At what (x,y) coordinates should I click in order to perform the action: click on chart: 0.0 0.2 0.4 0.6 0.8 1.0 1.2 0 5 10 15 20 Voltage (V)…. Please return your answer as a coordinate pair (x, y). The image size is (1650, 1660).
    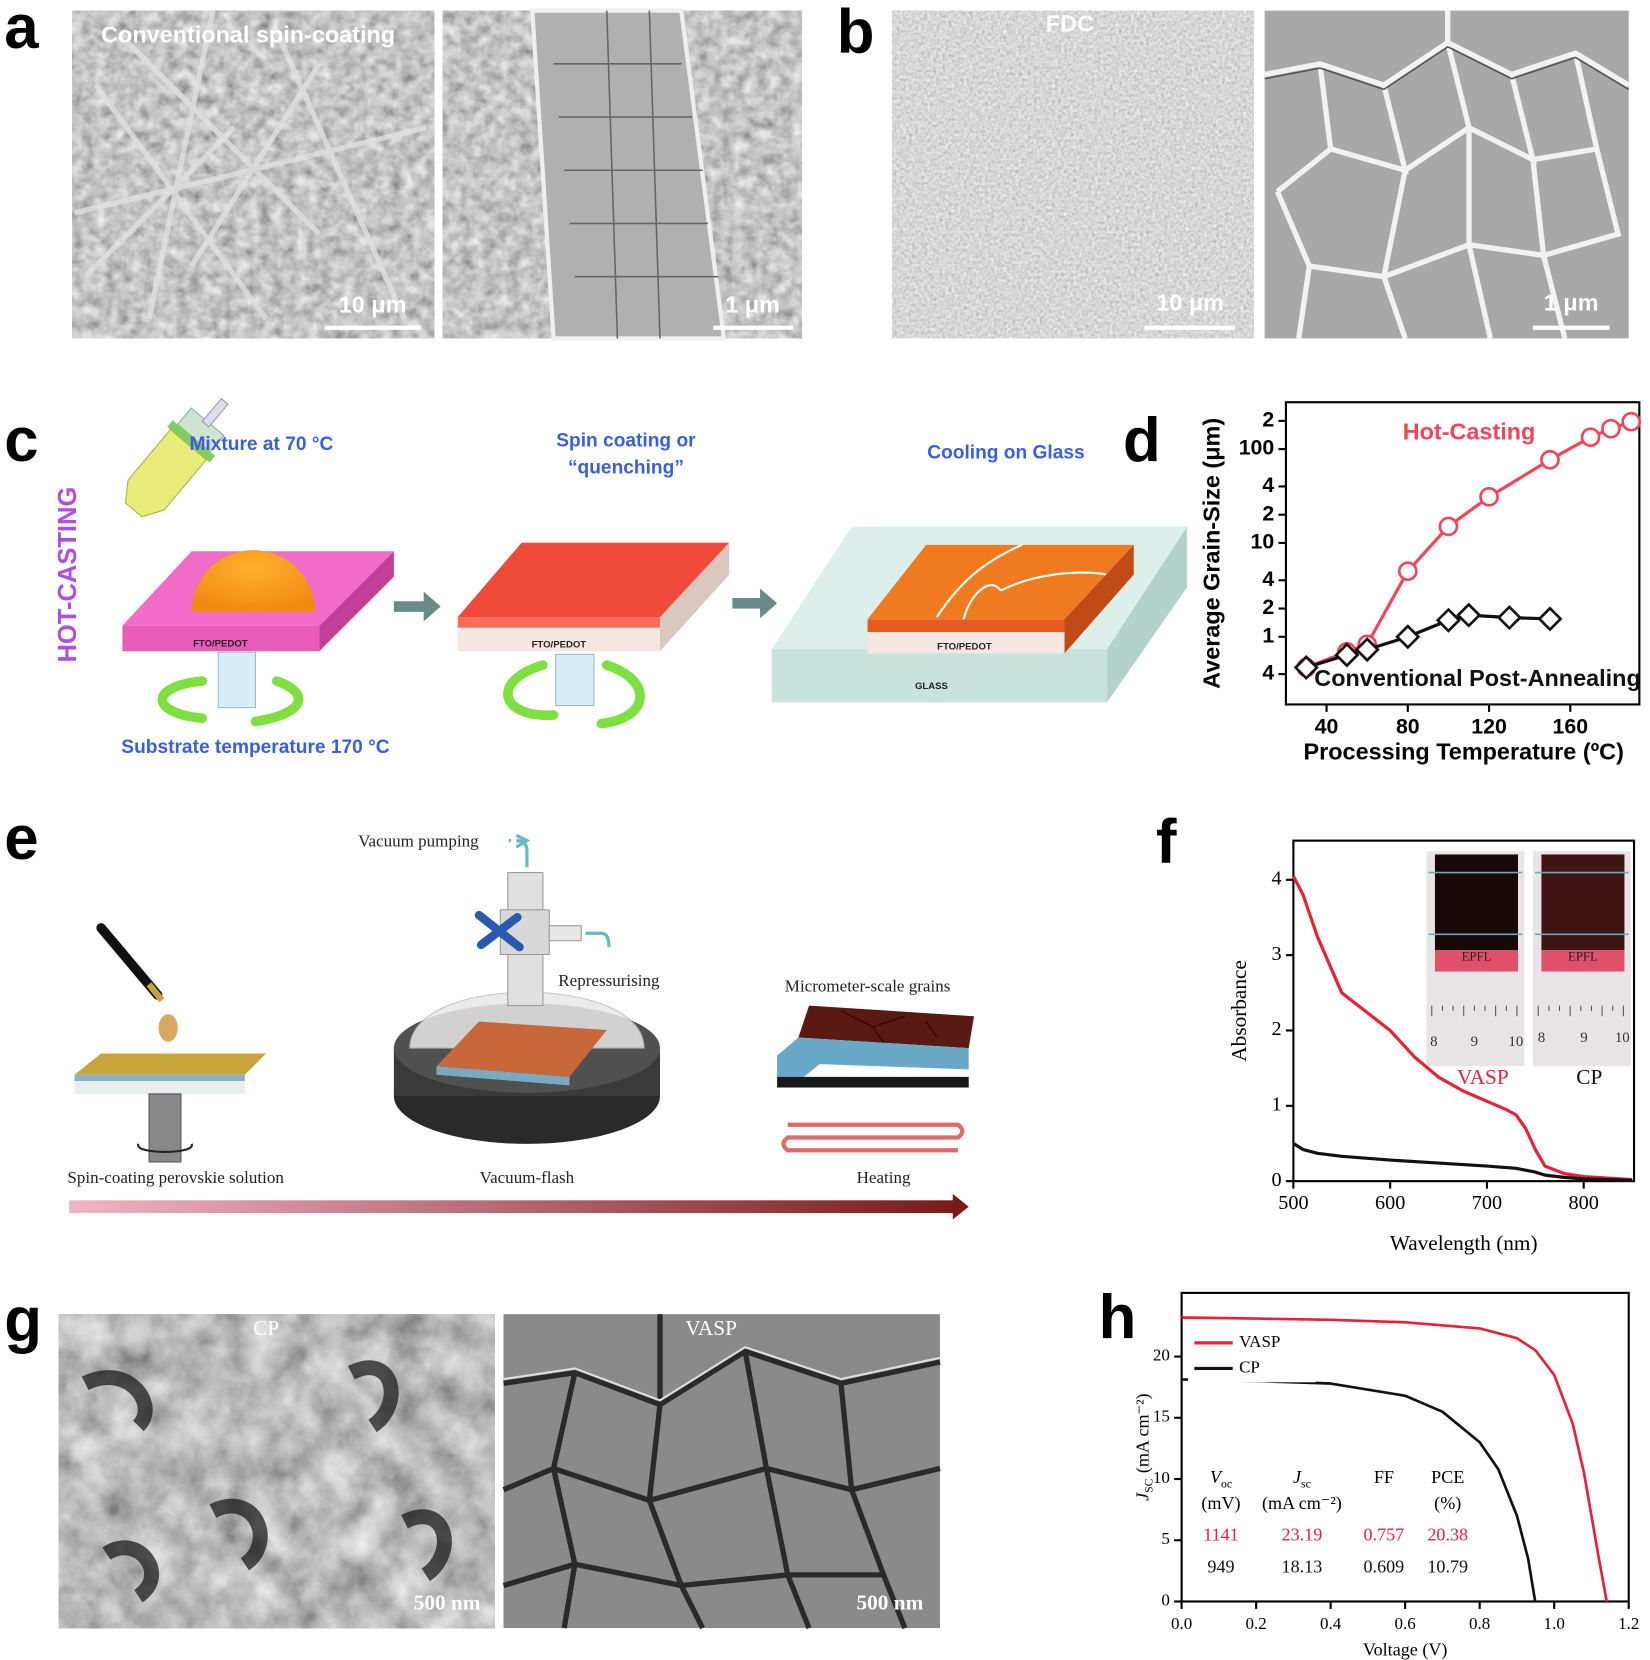
    Looking at the image, I should click on (1386, 1475).